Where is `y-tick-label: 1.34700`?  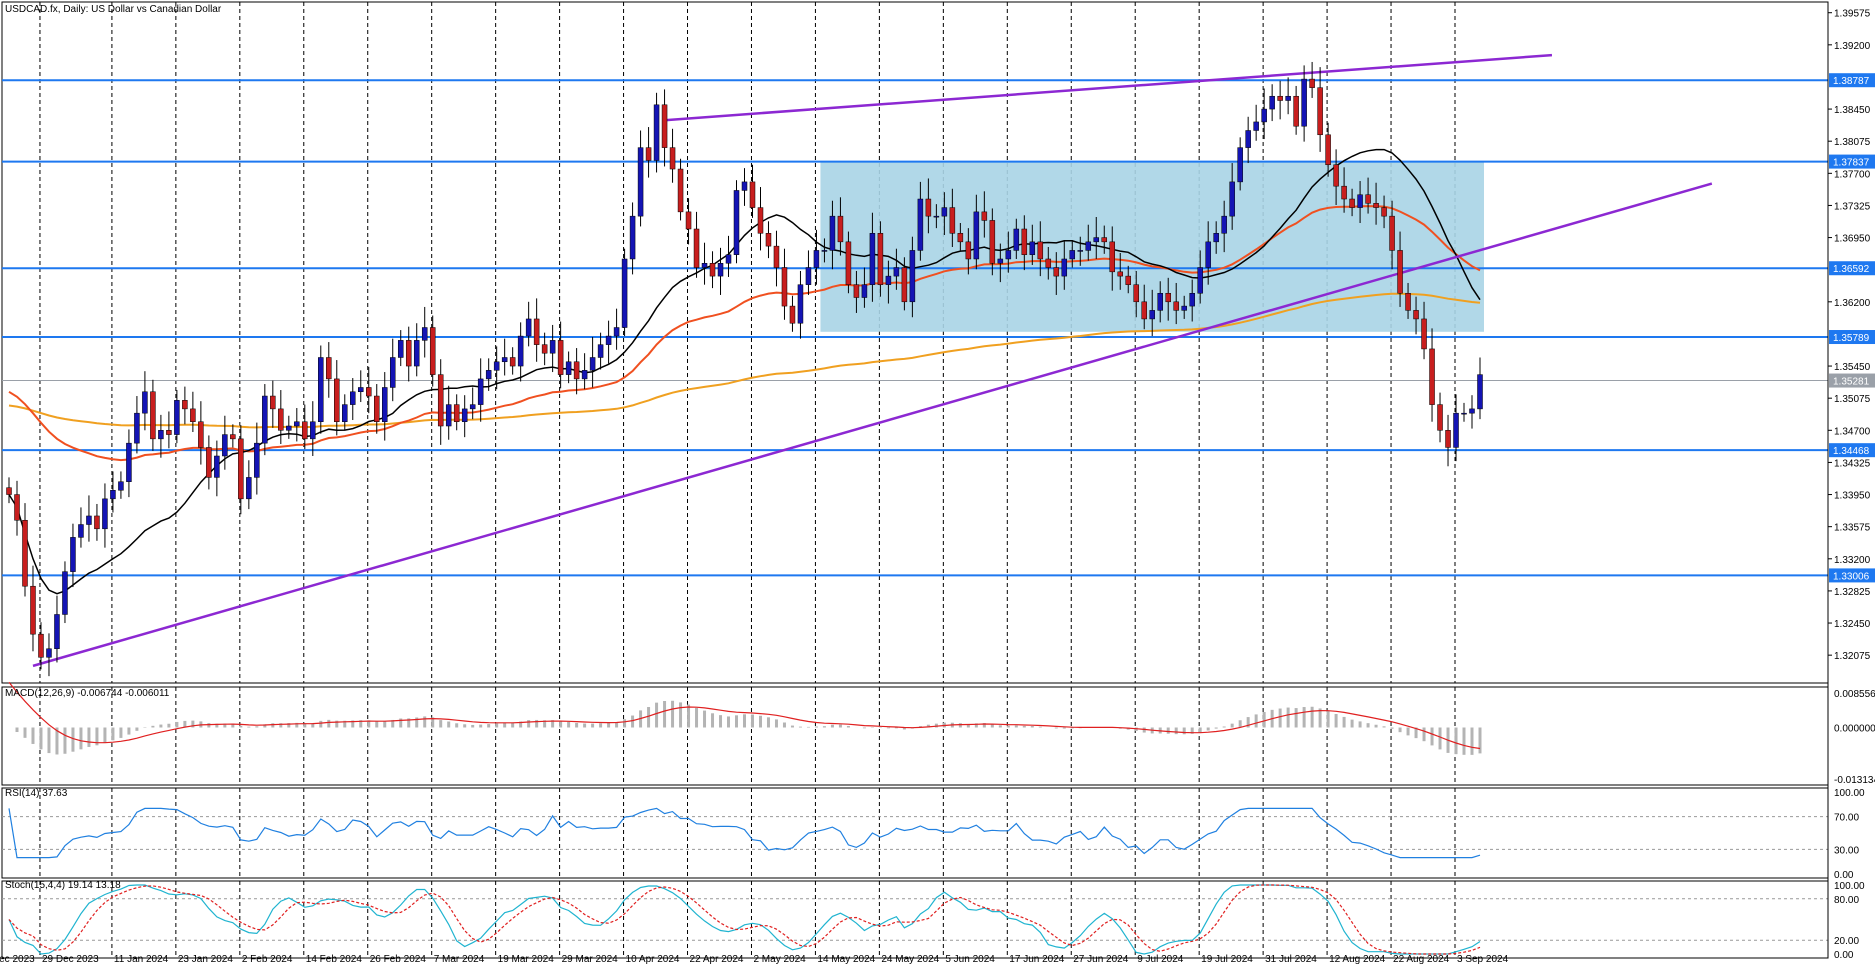 y-tick-label: 1.34700 is located at coordinates (1852, 431).